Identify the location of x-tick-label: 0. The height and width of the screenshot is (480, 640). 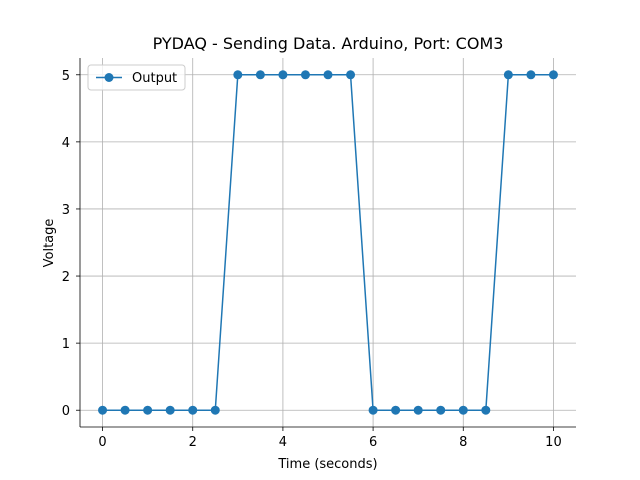
(102, 442).